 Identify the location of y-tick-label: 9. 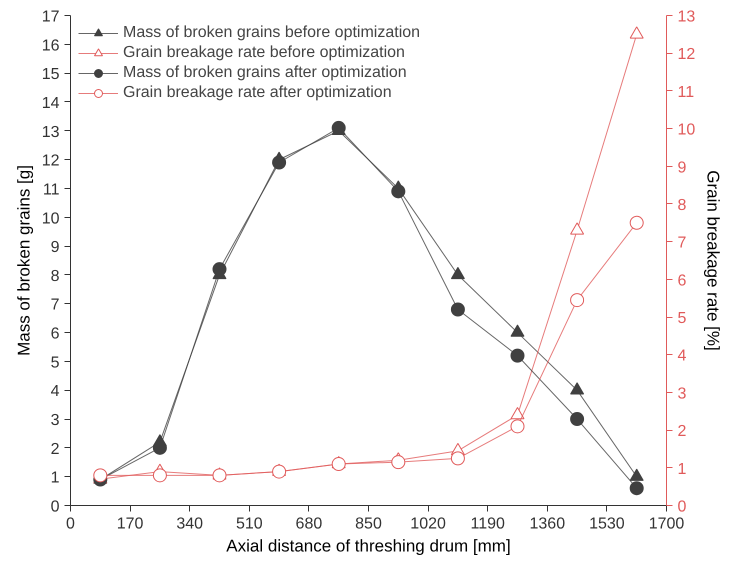
(55, 247).